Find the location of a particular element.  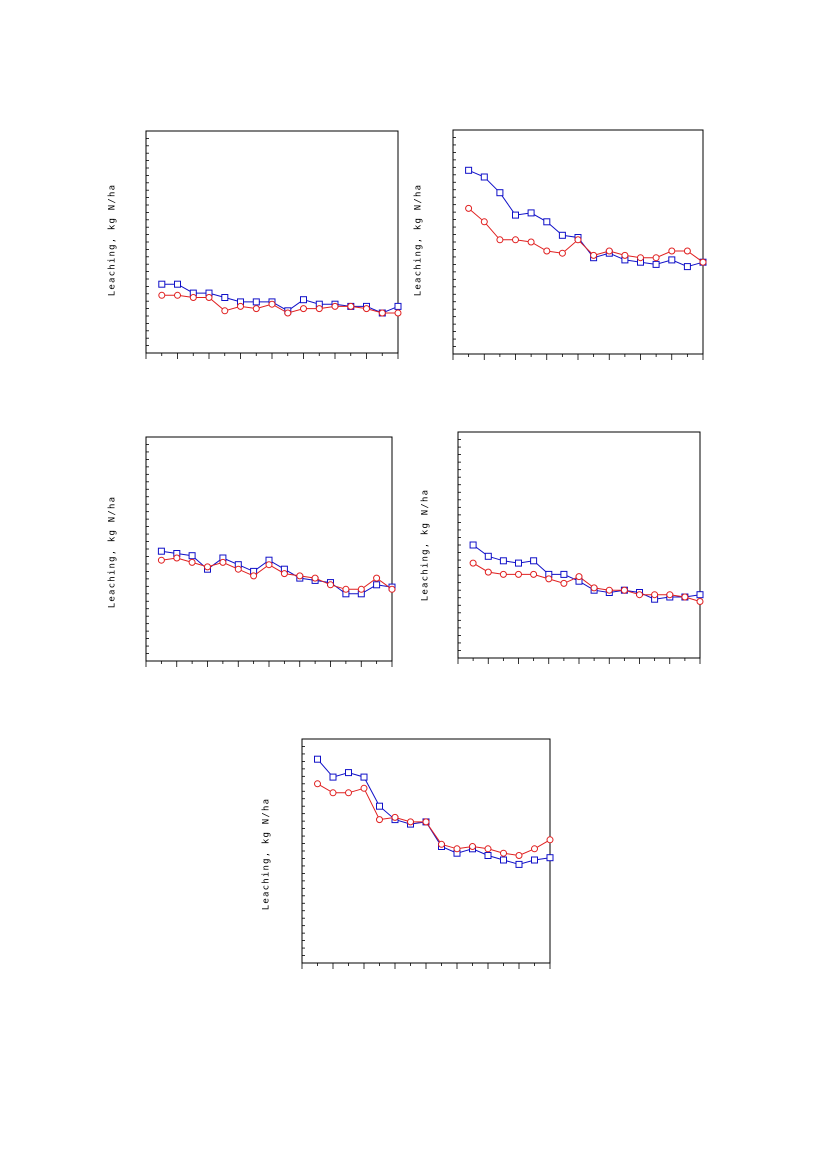

y-axis-label-4: Leaching, kg N/ha is located at coordinates (424, 545).